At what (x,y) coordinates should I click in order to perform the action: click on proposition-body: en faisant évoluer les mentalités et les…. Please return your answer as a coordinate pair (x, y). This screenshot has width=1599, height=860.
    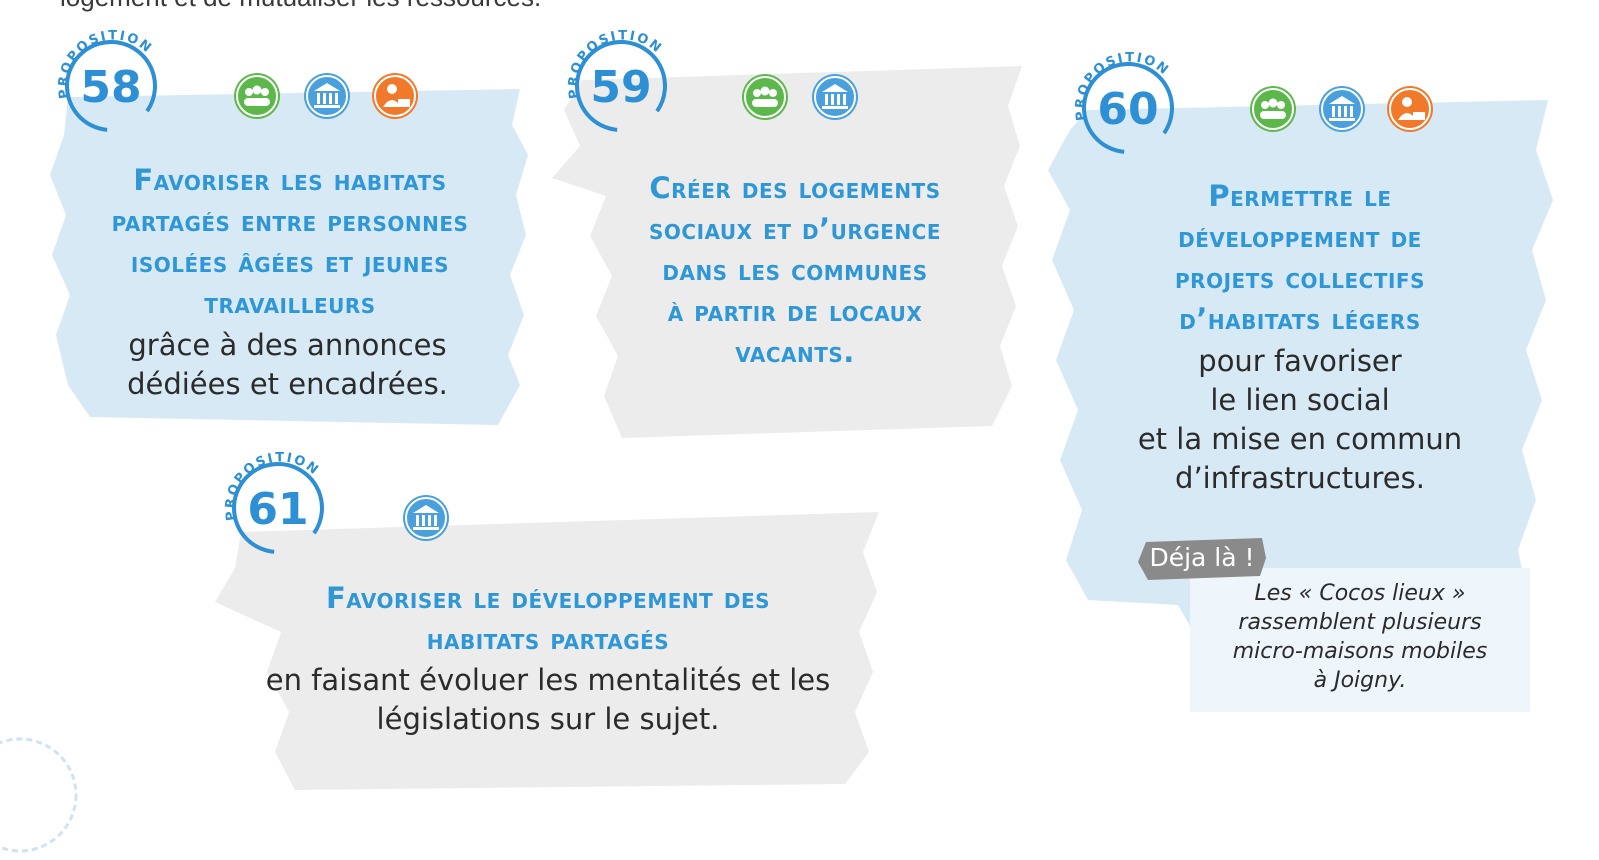
    Looking at the image, I should click on (548, 699).